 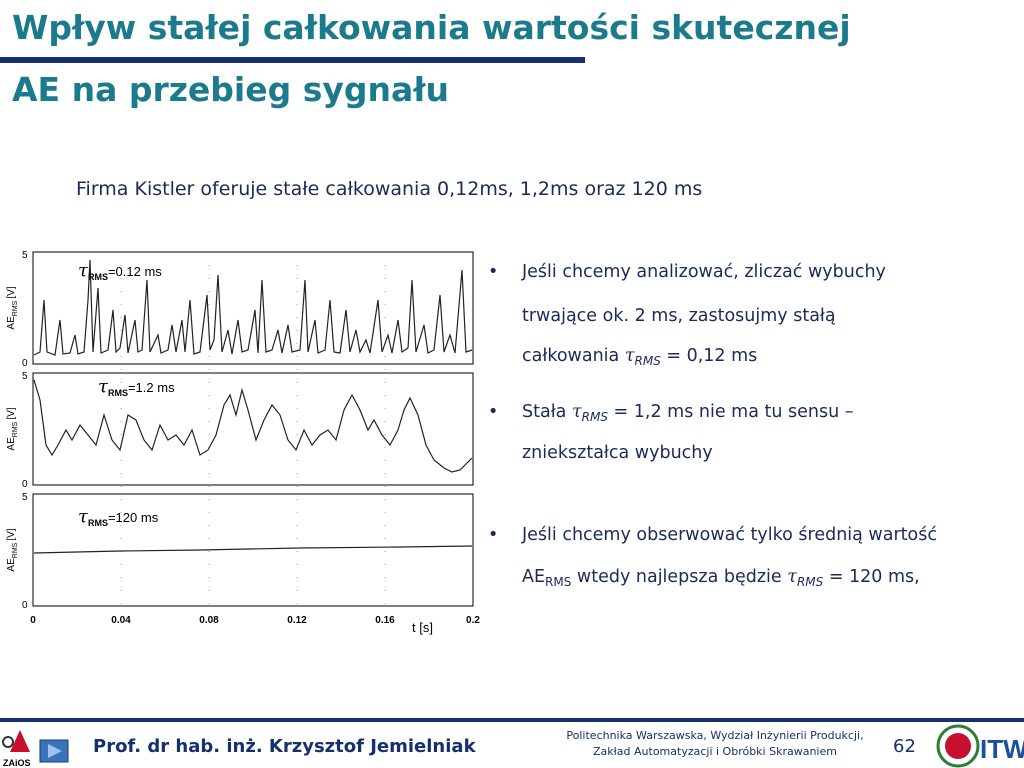 I want to click on logo-text: ITW, so click(x=1002, y=749).